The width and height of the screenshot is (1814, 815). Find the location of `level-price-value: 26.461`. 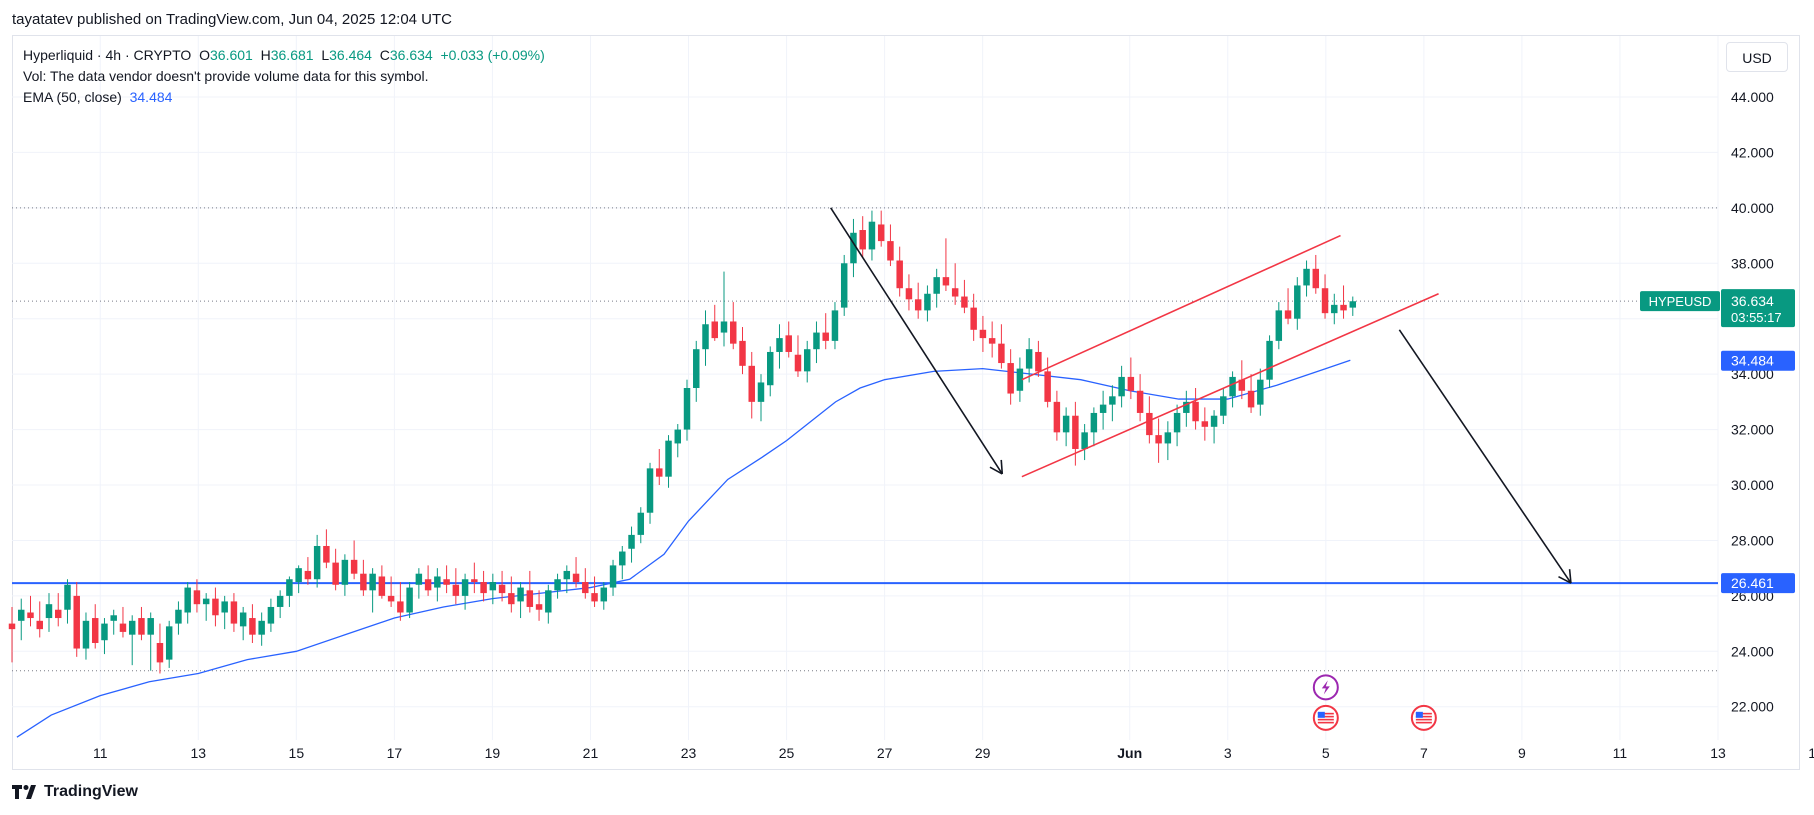

level-price-value: 26.461 is located at coordinates (1752, 583).